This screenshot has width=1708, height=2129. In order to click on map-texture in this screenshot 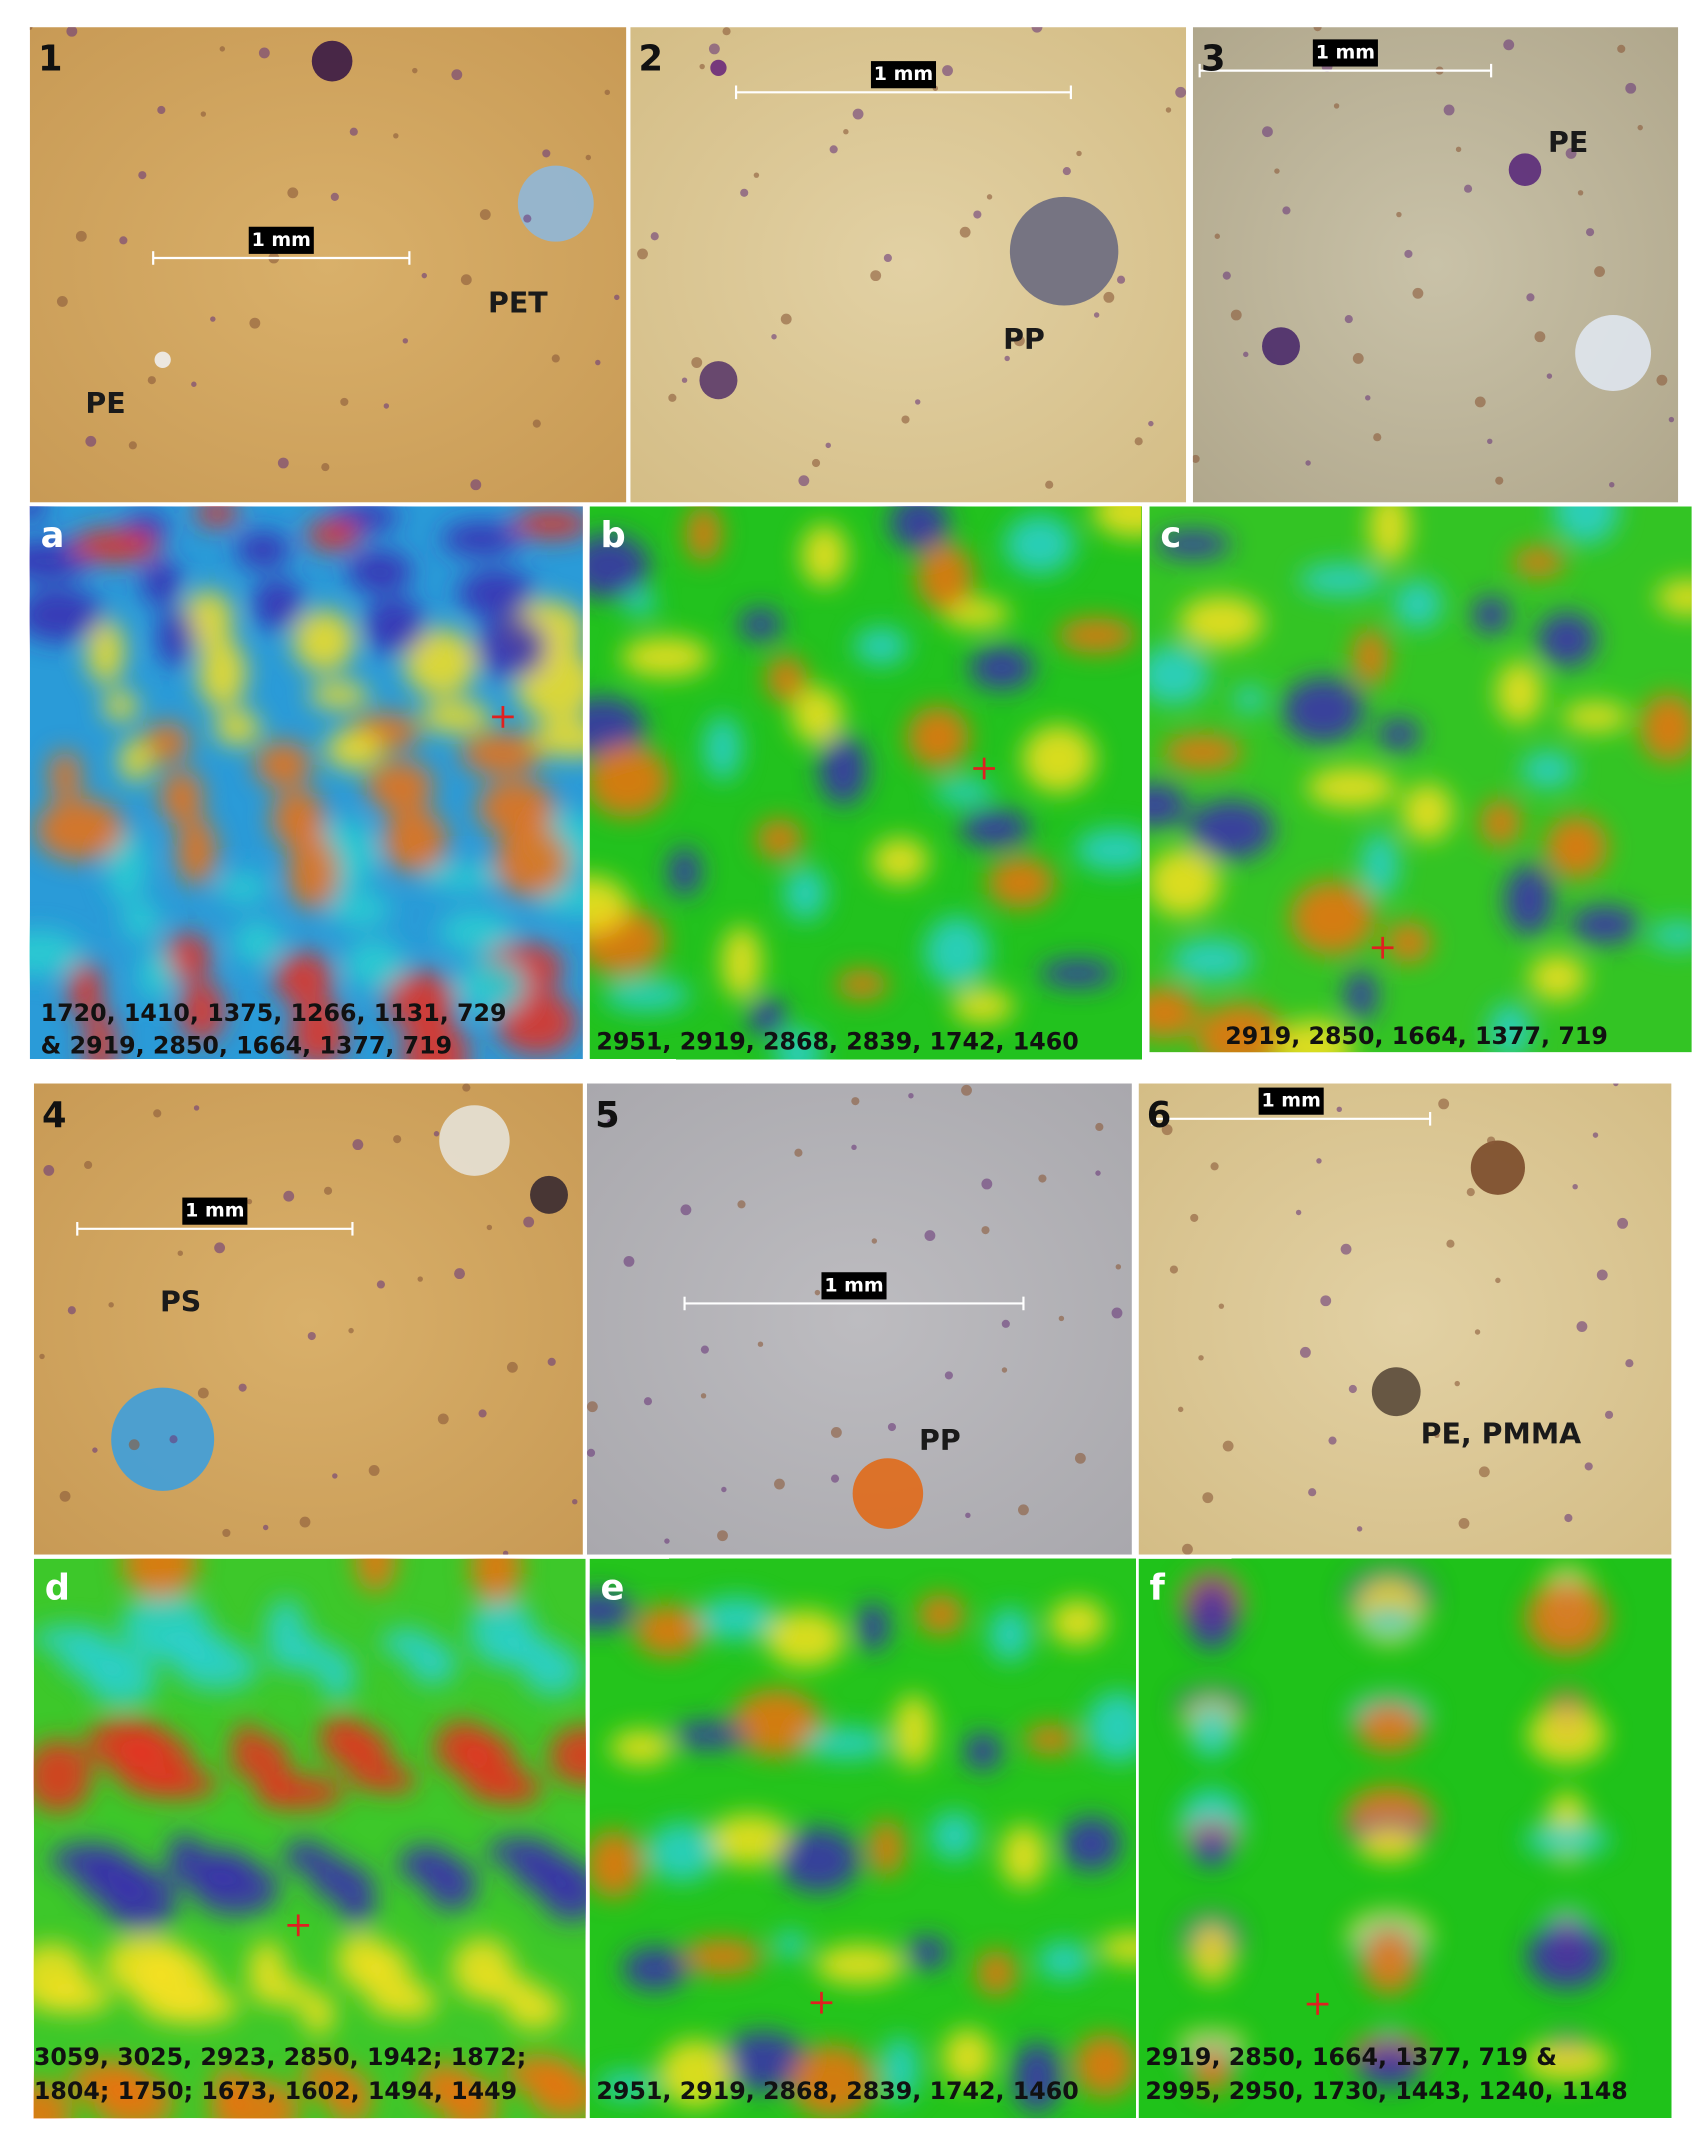, I will do `click(1420, 779)`.